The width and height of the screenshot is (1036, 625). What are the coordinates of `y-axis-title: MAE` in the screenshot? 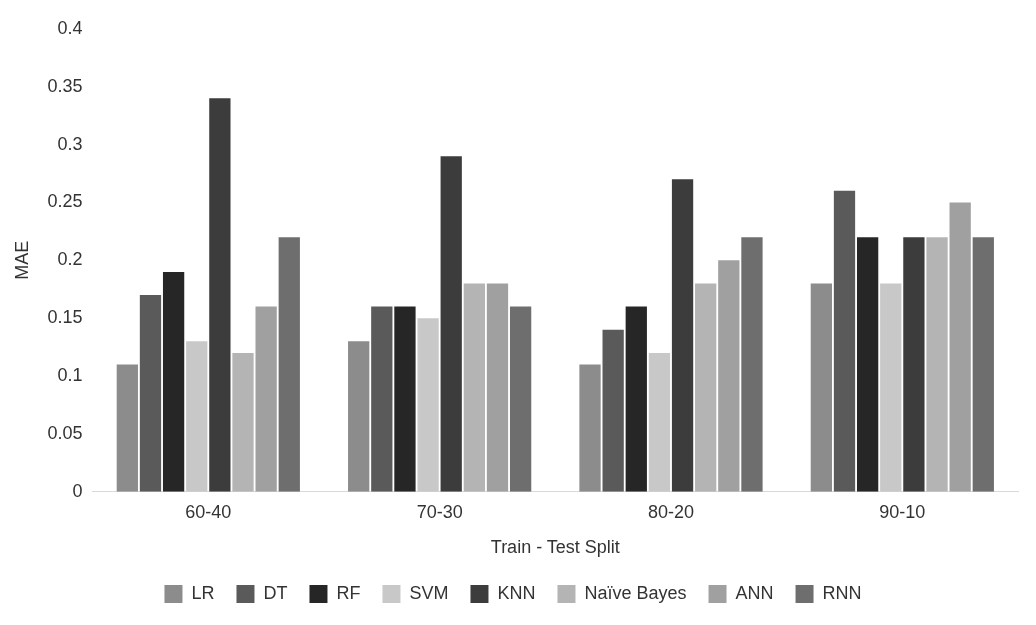 It's located at (21, 260).